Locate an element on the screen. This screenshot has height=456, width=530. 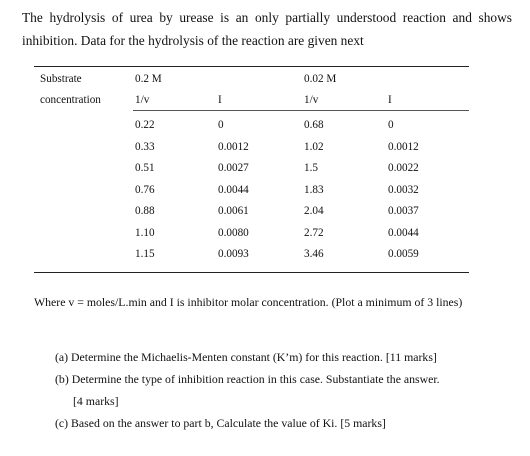
cell-b-inv-v: 1.83 is located at coordinates (314, 189).